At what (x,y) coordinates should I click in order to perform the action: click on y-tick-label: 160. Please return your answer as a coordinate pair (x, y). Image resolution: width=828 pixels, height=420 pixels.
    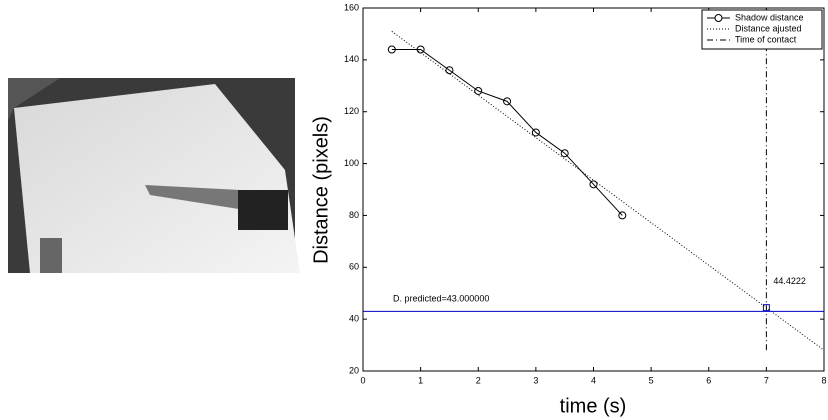
    Looking at the image, I should click on (351, 7).